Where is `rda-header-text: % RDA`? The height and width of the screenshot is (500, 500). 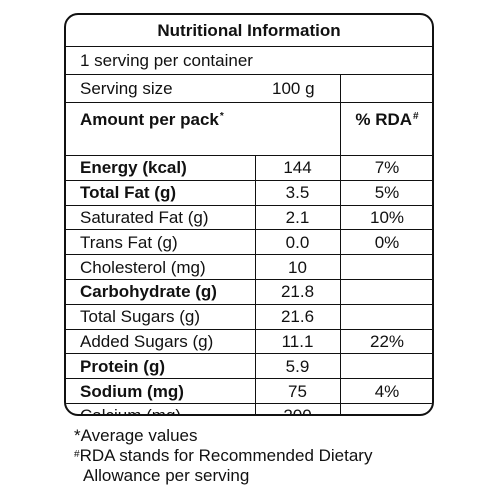 rda-header-text: % RDA is located at coordinates (384, 119).